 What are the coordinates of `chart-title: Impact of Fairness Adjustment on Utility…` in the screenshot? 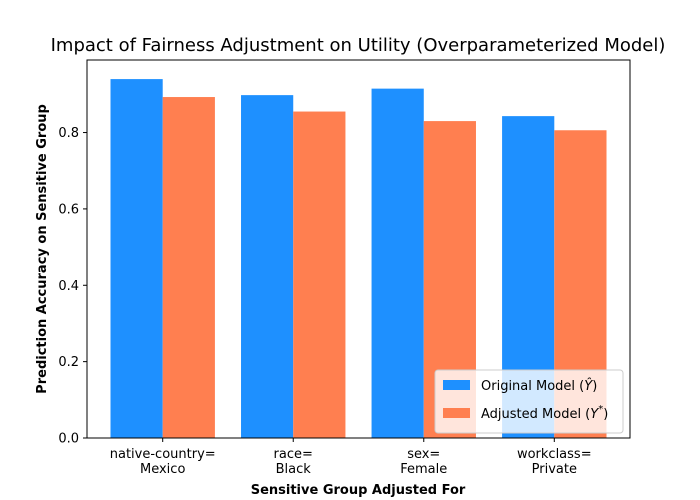 It's located at (358, 45).